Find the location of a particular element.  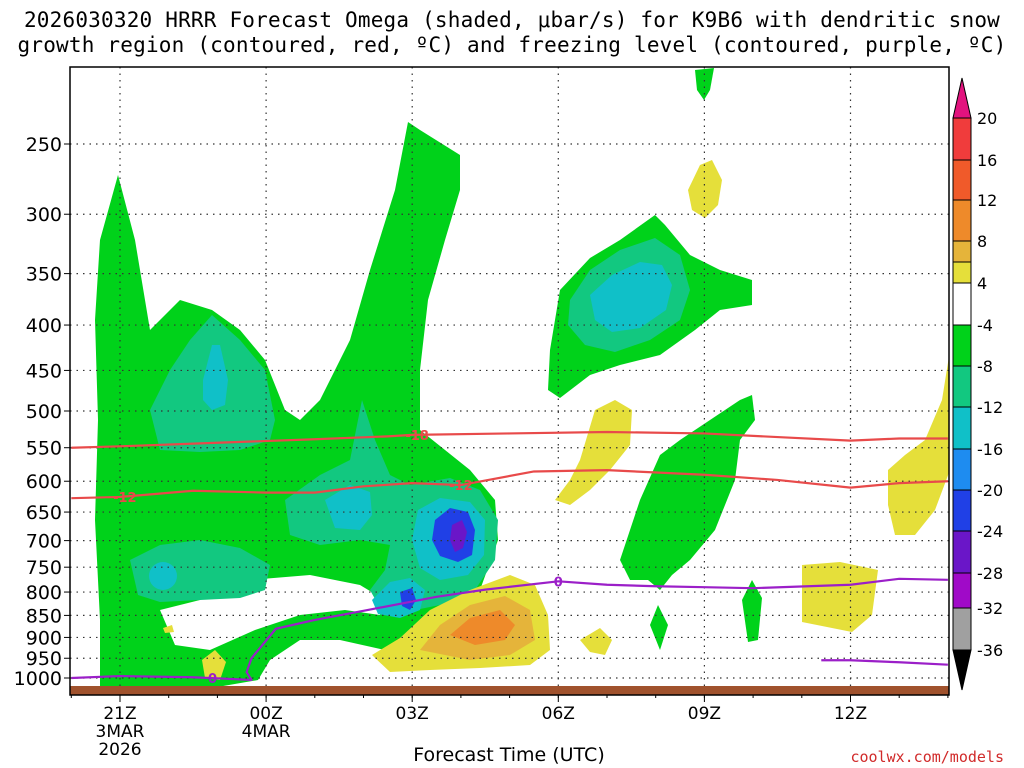

colorbar-label: -28 is located at coordinates (990, 573).